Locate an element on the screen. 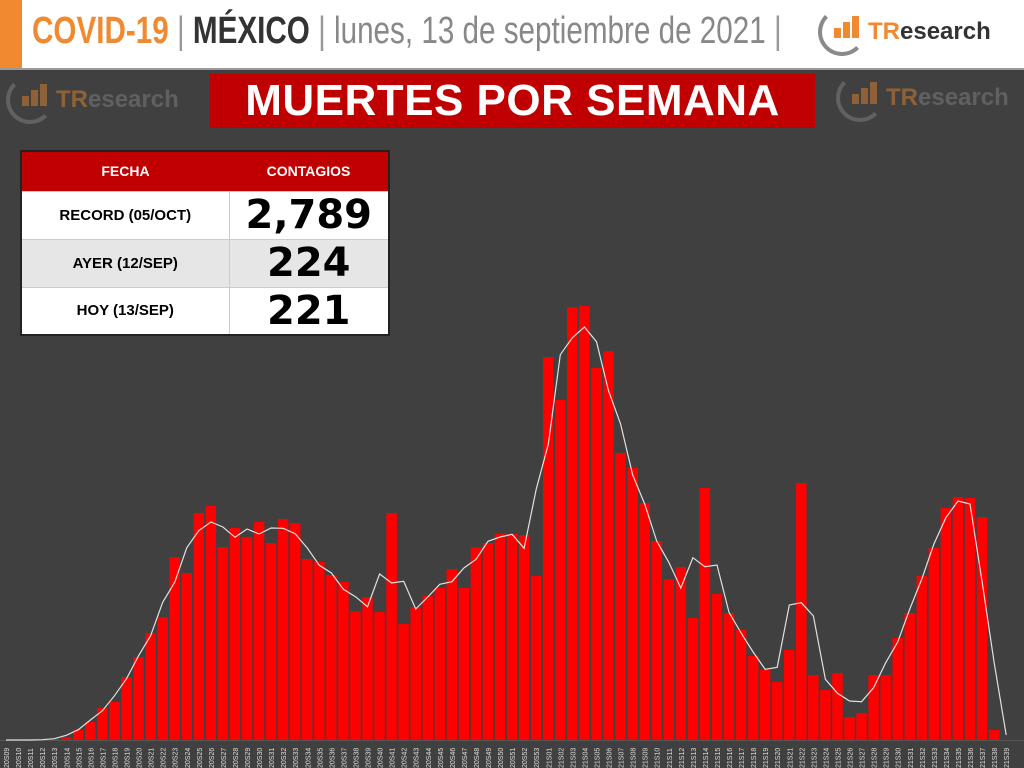 The image size is (1024, 768). x-tick-label: 21S25 is located at coordinates (838, 758).